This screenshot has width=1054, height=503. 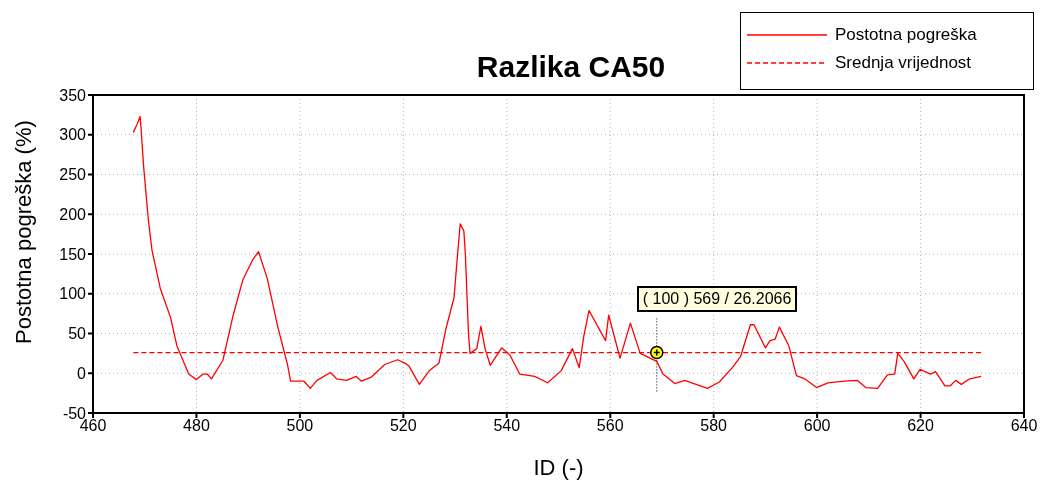 I want to click on legend-label: Postotna pogreška, so click(x=906, y=35).